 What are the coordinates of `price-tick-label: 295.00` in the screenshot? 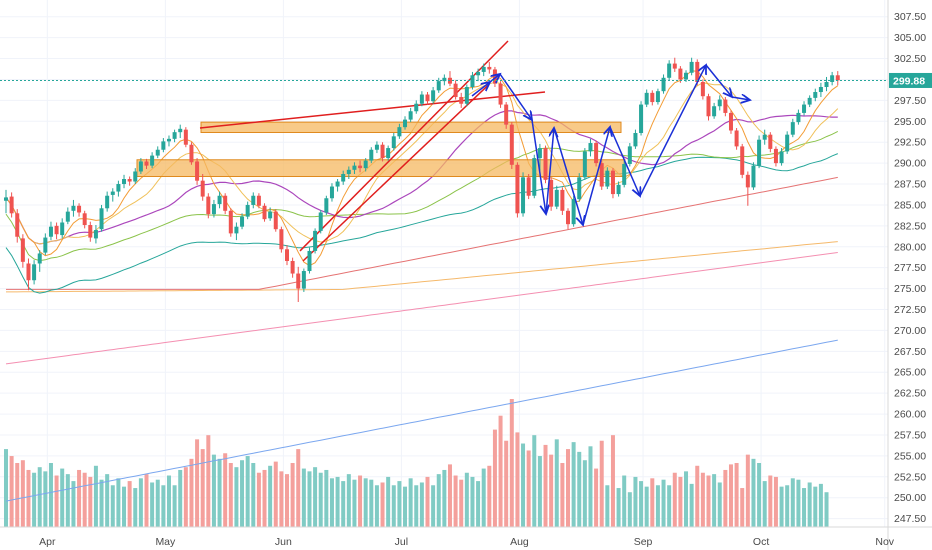 It's located at (910, 122).